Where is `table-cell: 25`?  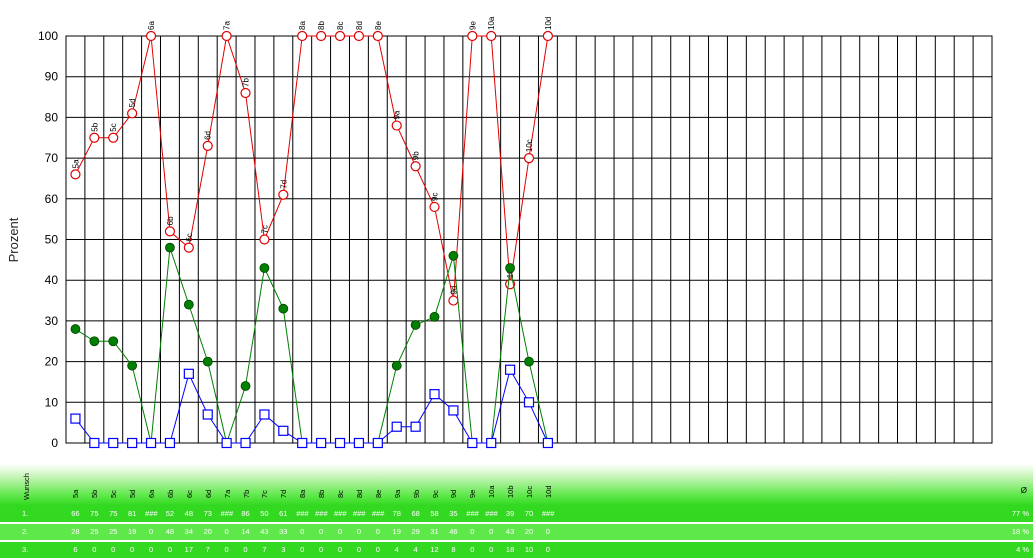 table-cell: 25 is located at coordinates (113, 531).